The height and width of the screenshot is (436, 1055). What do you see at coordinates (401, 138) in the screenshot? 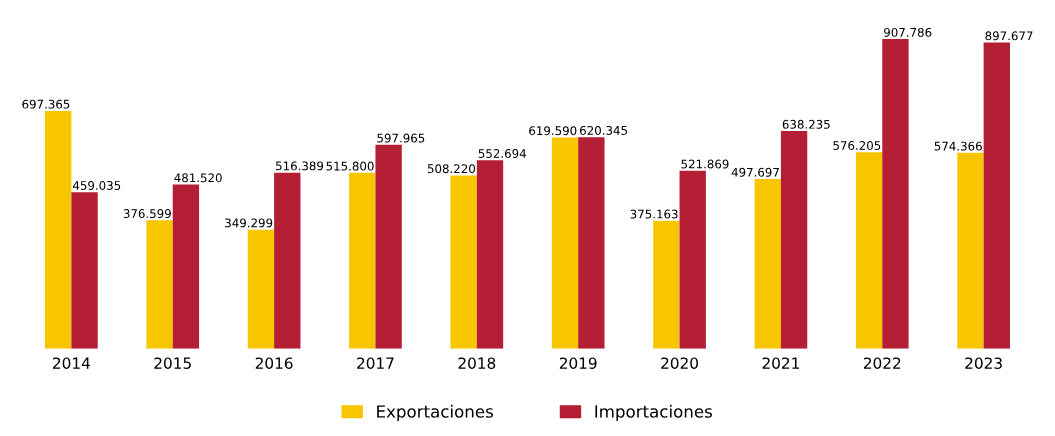
I see `data-label: 597.965` at bounding box center [401, 138].